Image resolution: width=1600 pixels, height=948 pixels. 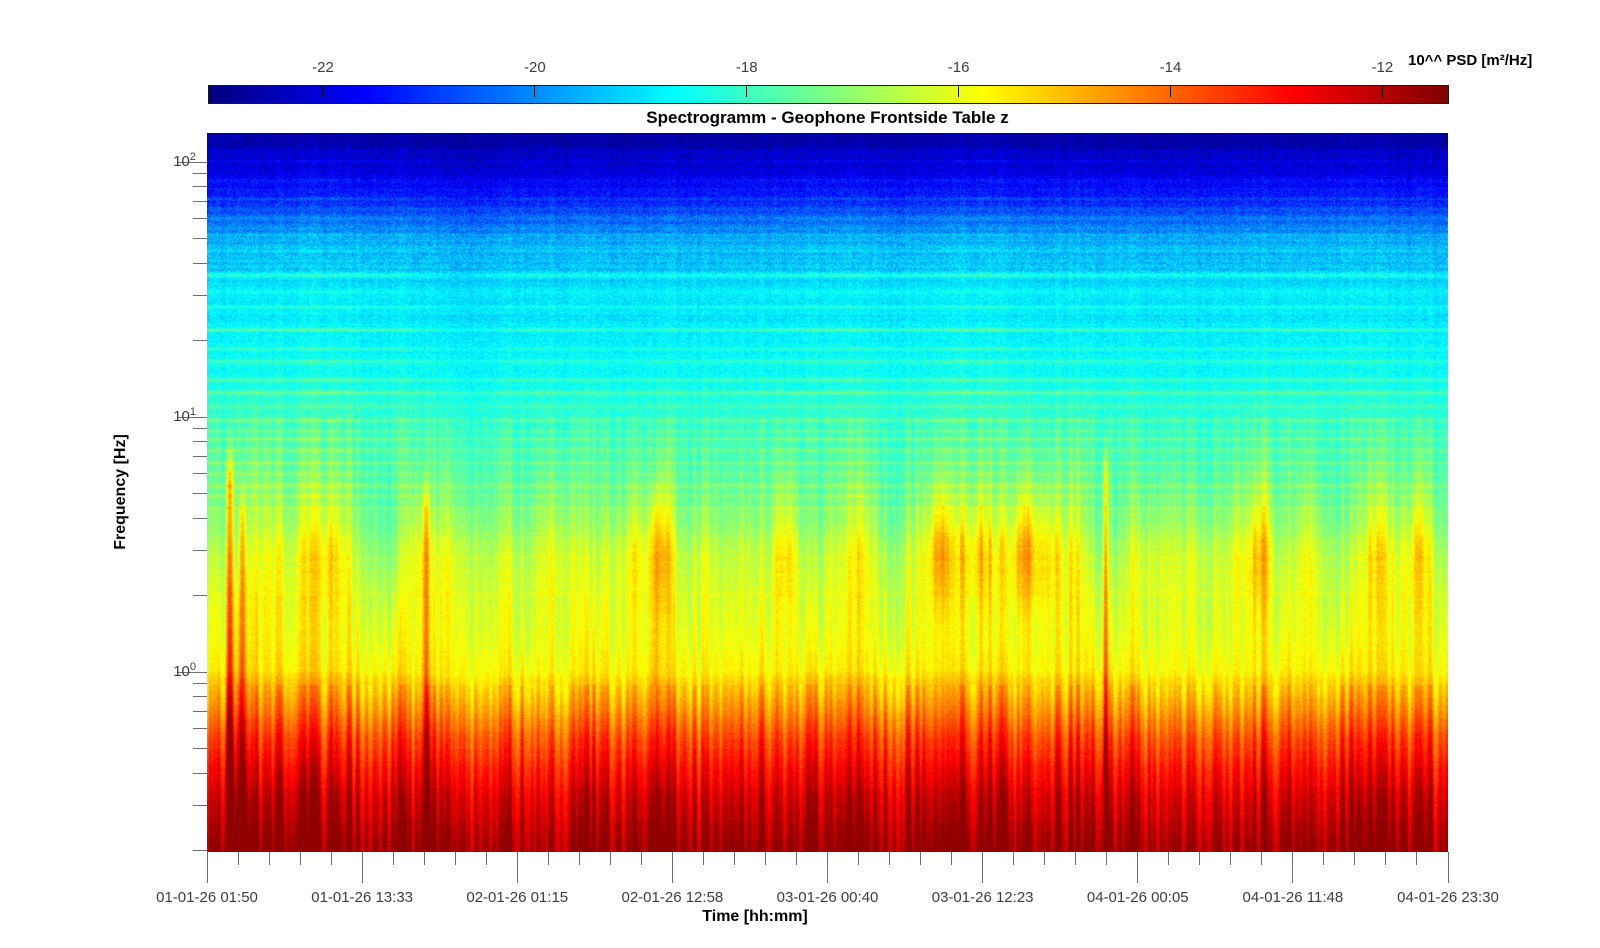 What do you see at coordinates (828, 94) in the screenshot?
I see `colorbar` at bounding box center [828, 94].